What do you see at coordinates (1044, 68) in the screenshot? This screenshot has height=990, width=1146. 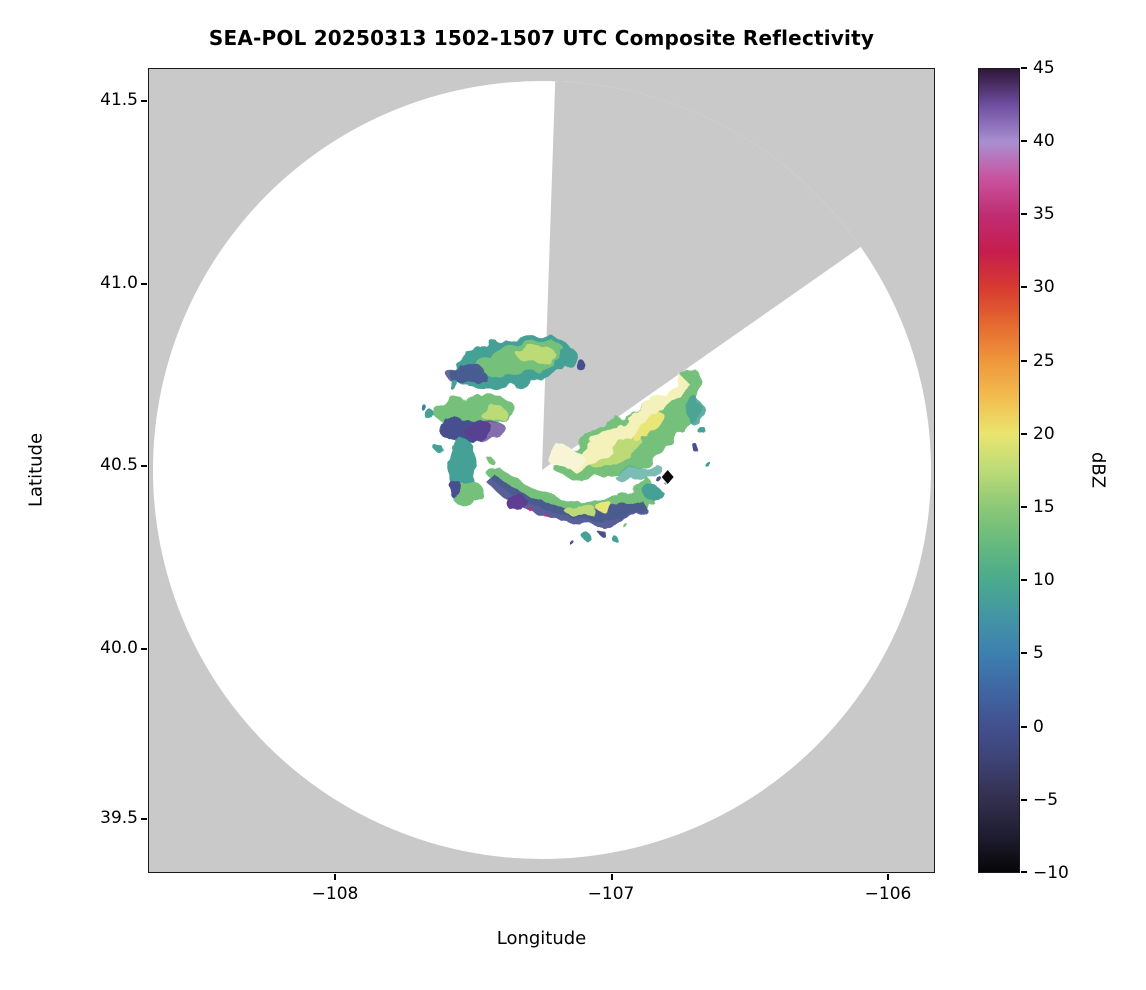 I see `colorbar-tick-label: 45` at bounding box center [1044, 68].